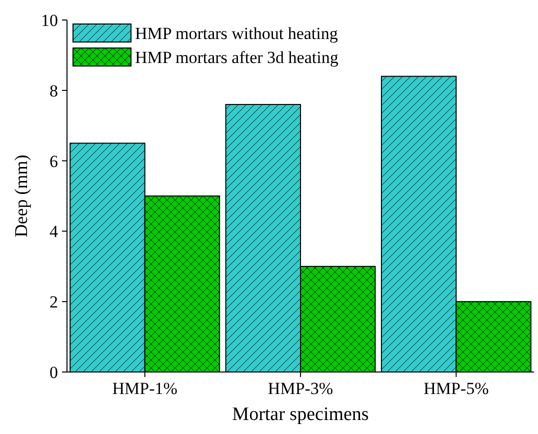 The width and height of the screenshot is (538, 434). Describe the element at coordinates (300, 414) in the screenshot. I see `x-axis-title: Mortar specimens` at that location.